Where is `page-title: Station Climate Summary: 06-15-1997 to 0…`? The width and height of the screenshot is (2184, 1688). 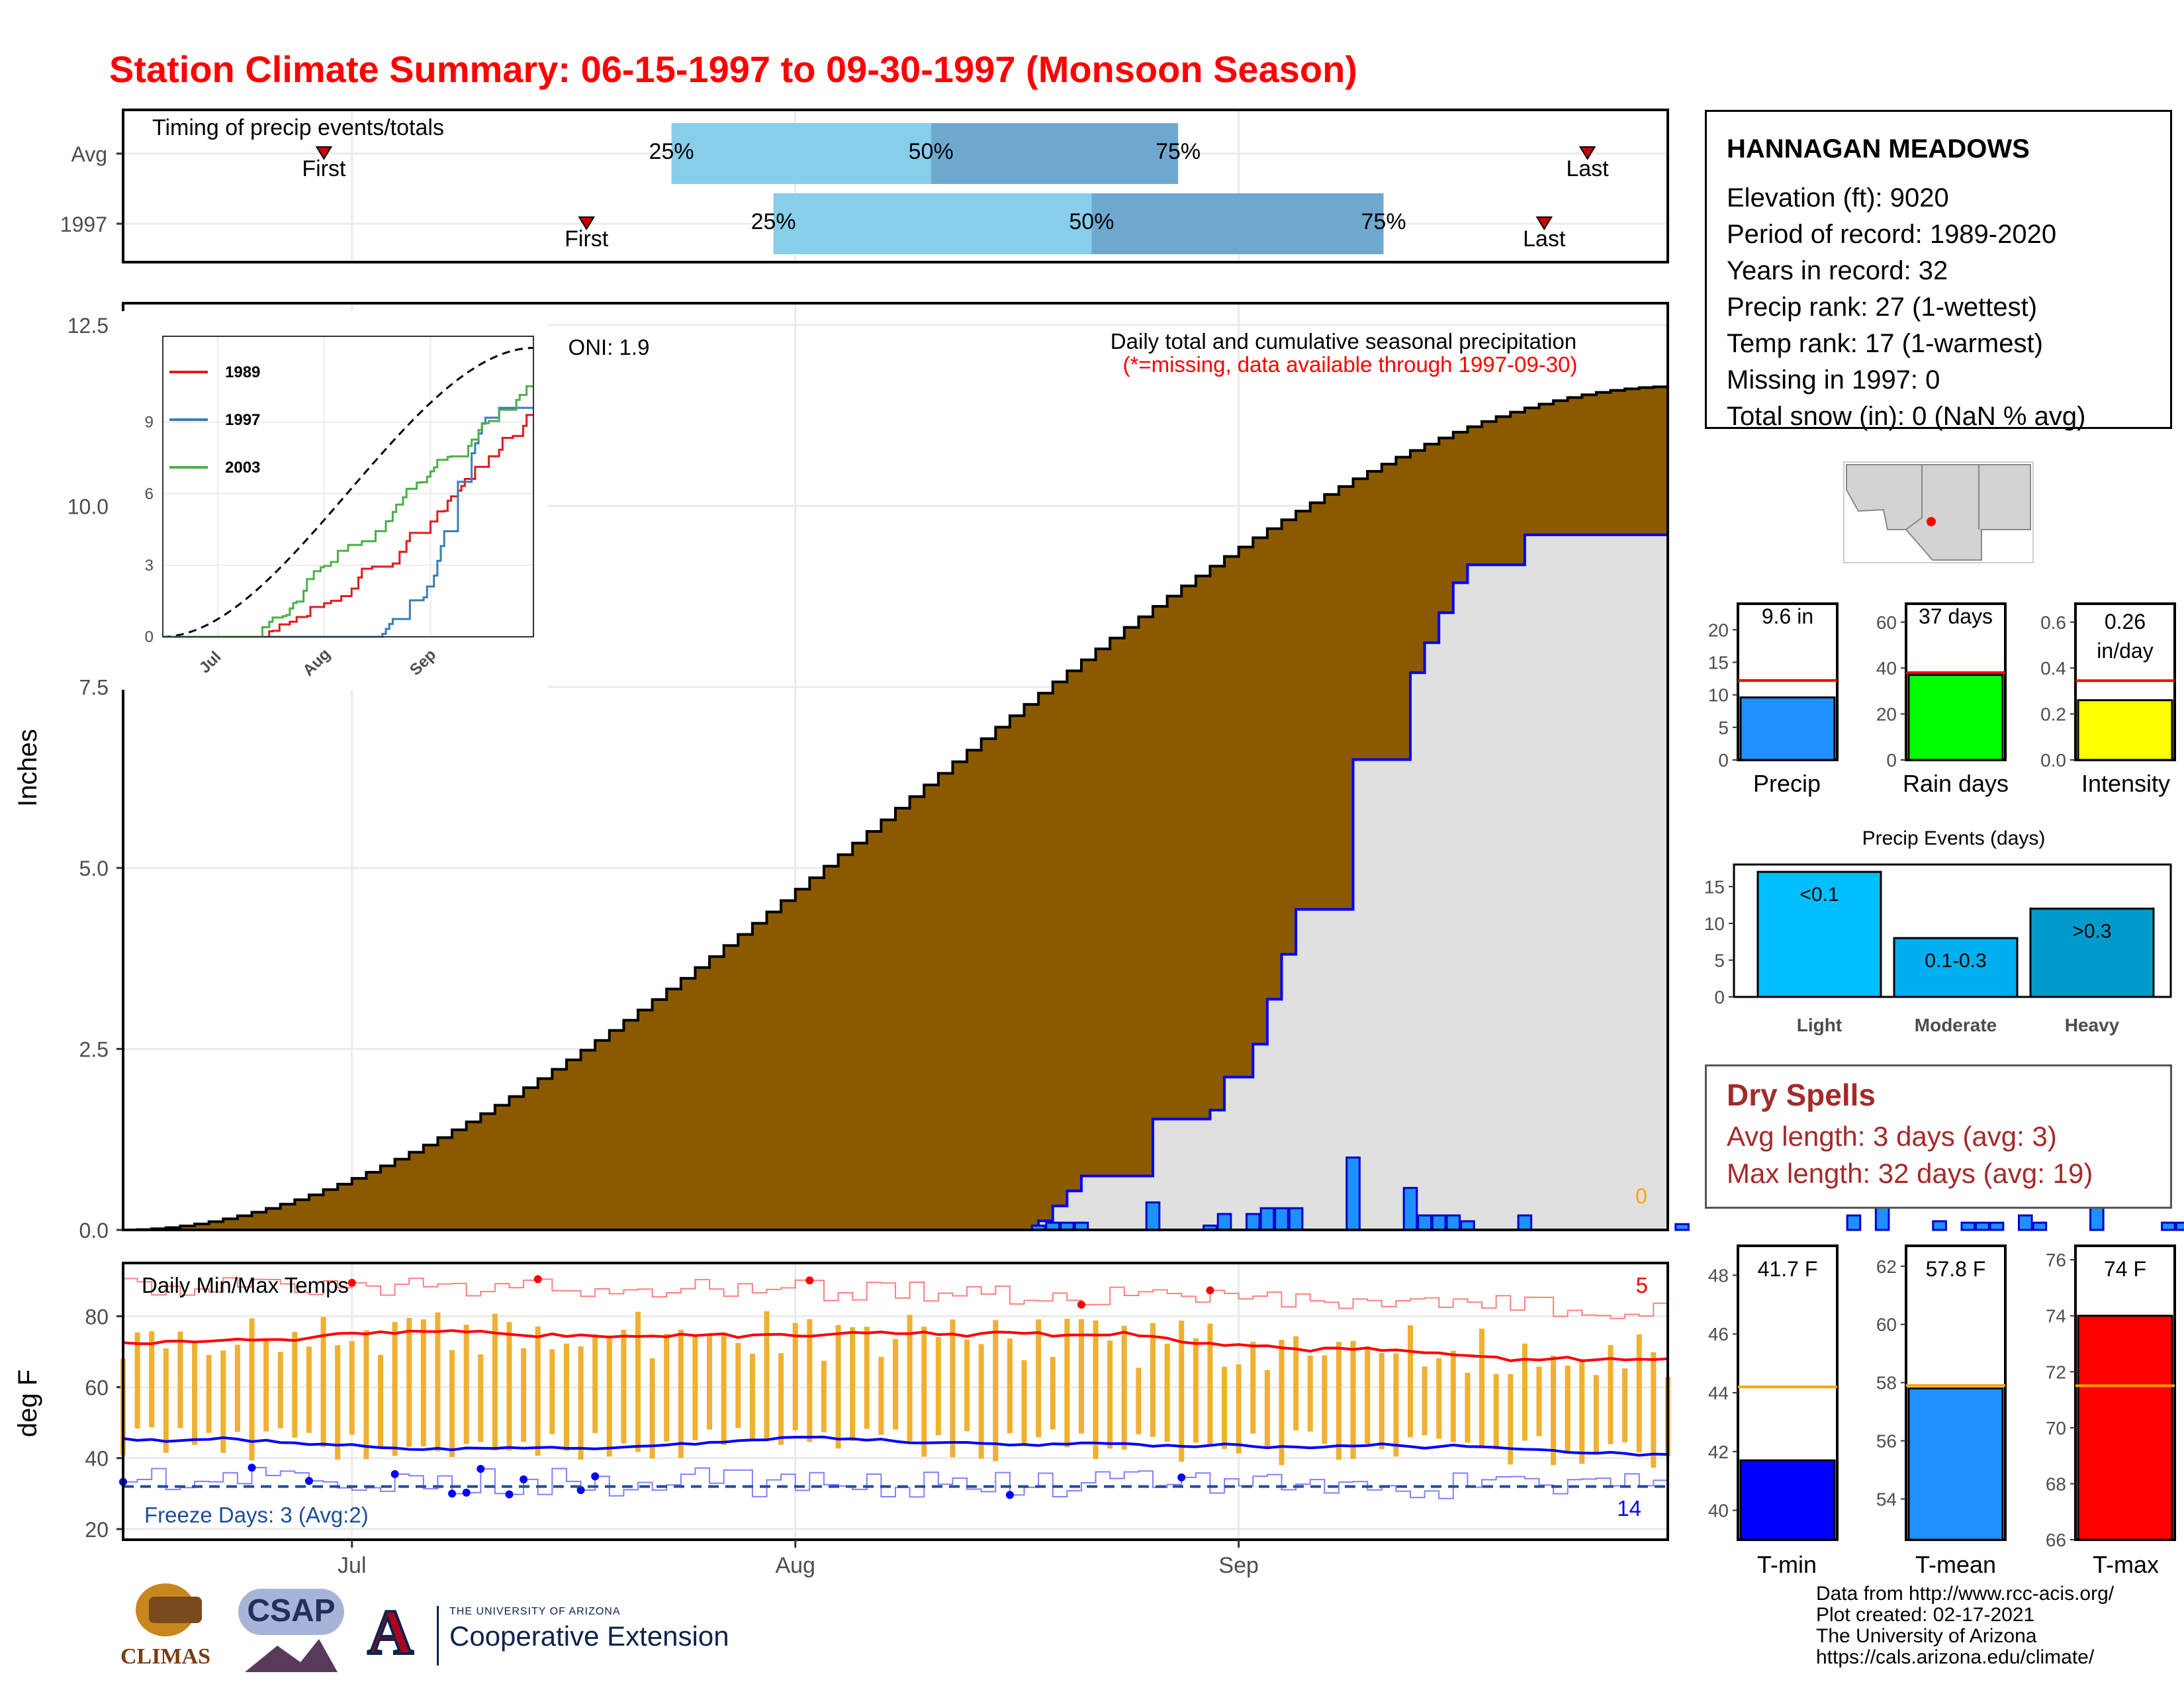
page-title: Station Climate Summary: 06-15-1997 to 0… is located at coordinates (733, 69).